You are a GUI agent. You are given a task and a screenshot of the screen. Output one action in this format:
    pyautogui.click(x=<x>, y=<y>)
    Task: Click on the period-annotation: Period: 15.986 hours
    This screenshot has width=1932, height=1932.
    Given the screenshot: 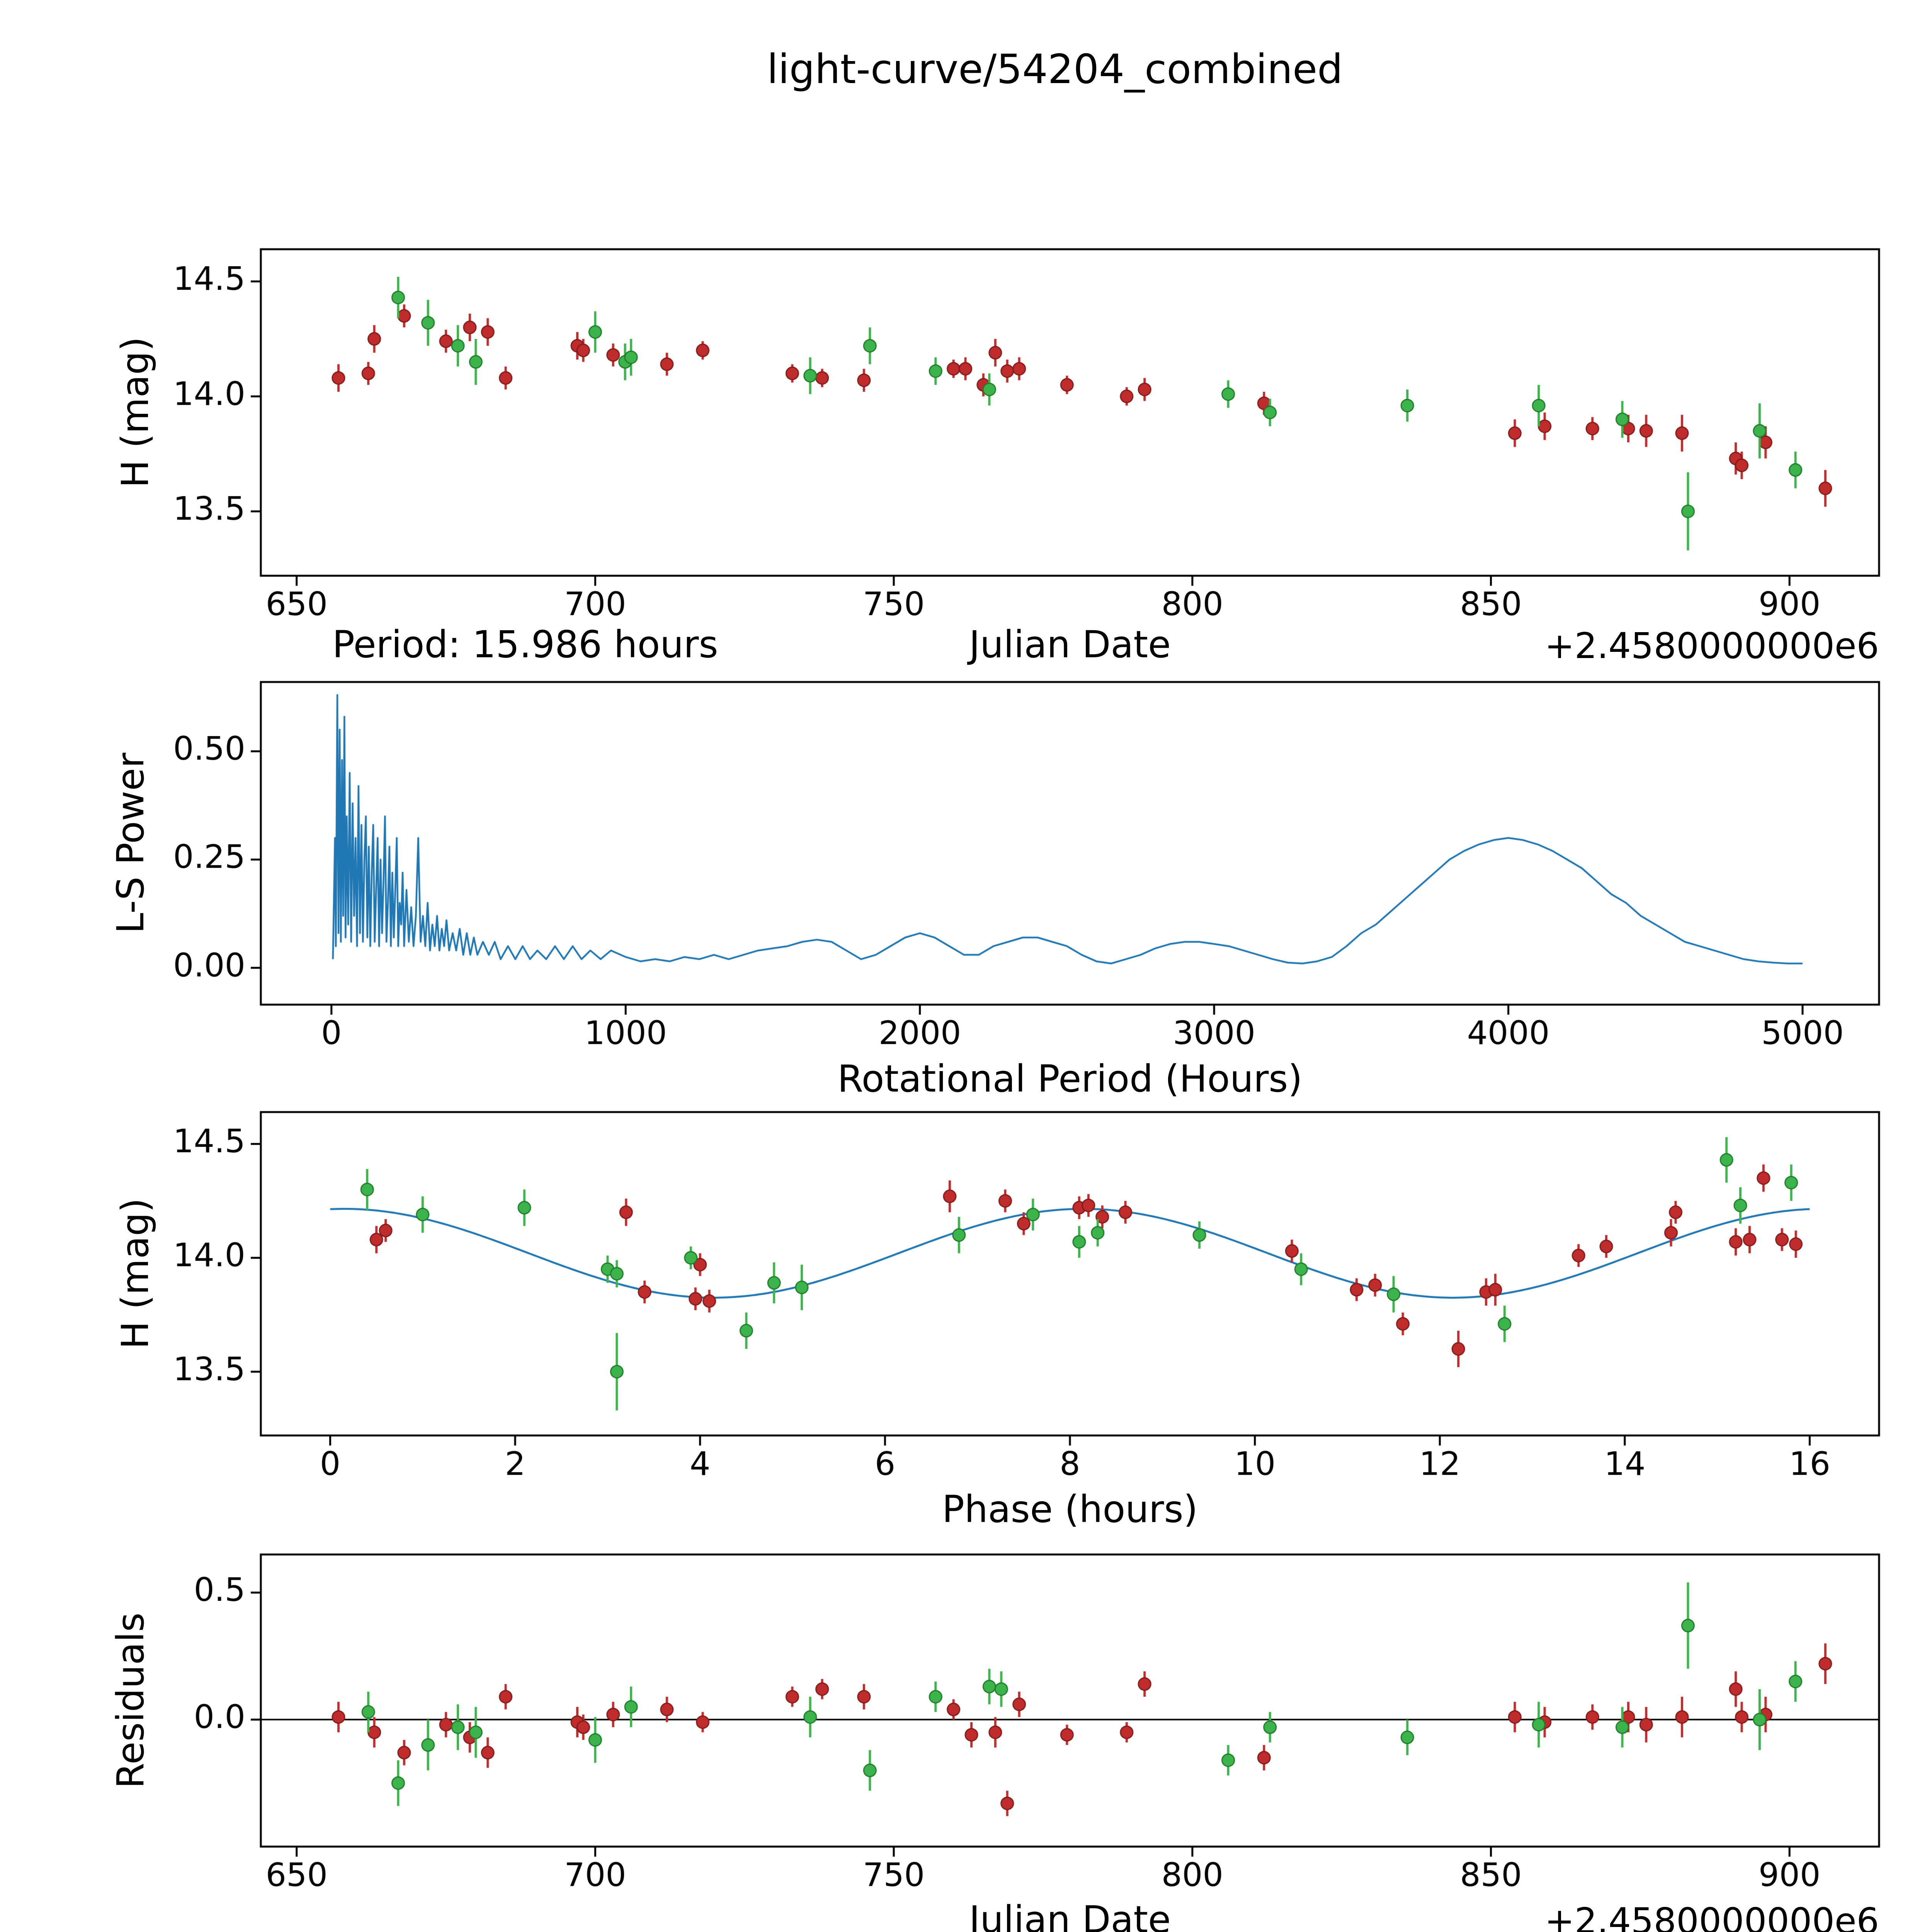 What is the action you would take?
    pyautogui.click(x=525, y=645)
    